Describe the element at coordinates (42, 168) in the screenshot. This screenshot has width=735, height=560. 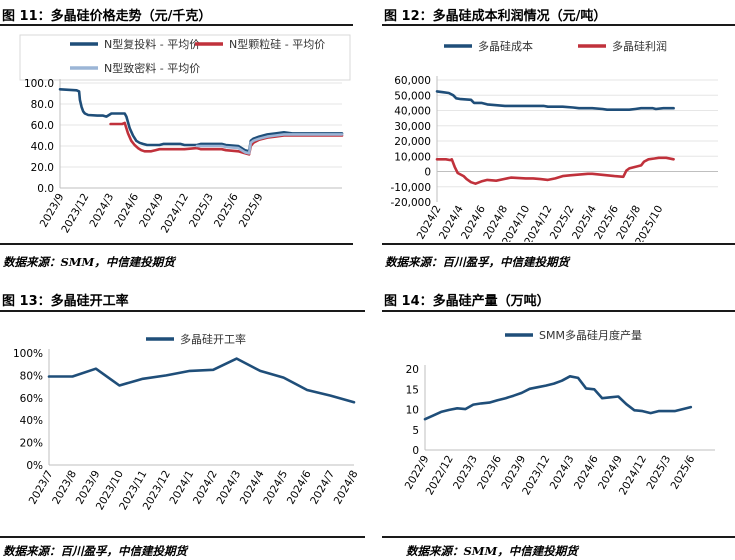
I see `y-tick-label: 20.0` at that location.